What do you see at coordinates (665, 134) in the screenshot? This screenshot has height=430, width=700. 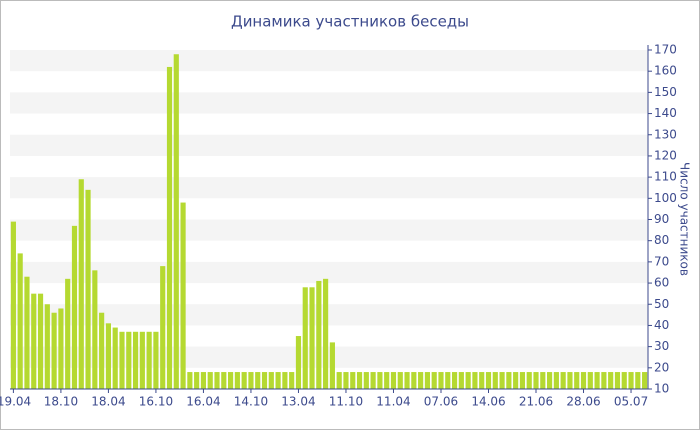 I see `y-tick-label: 130` at bounding box center [665, 134].